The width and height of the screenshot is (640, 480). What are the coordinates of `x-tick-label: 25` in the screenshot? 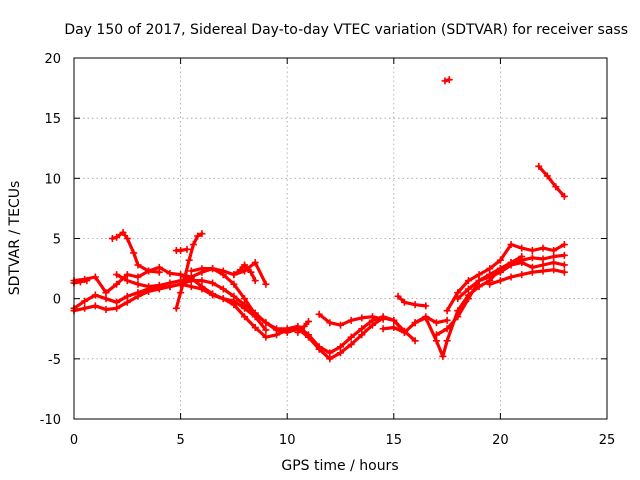 It's located at (607, 440).